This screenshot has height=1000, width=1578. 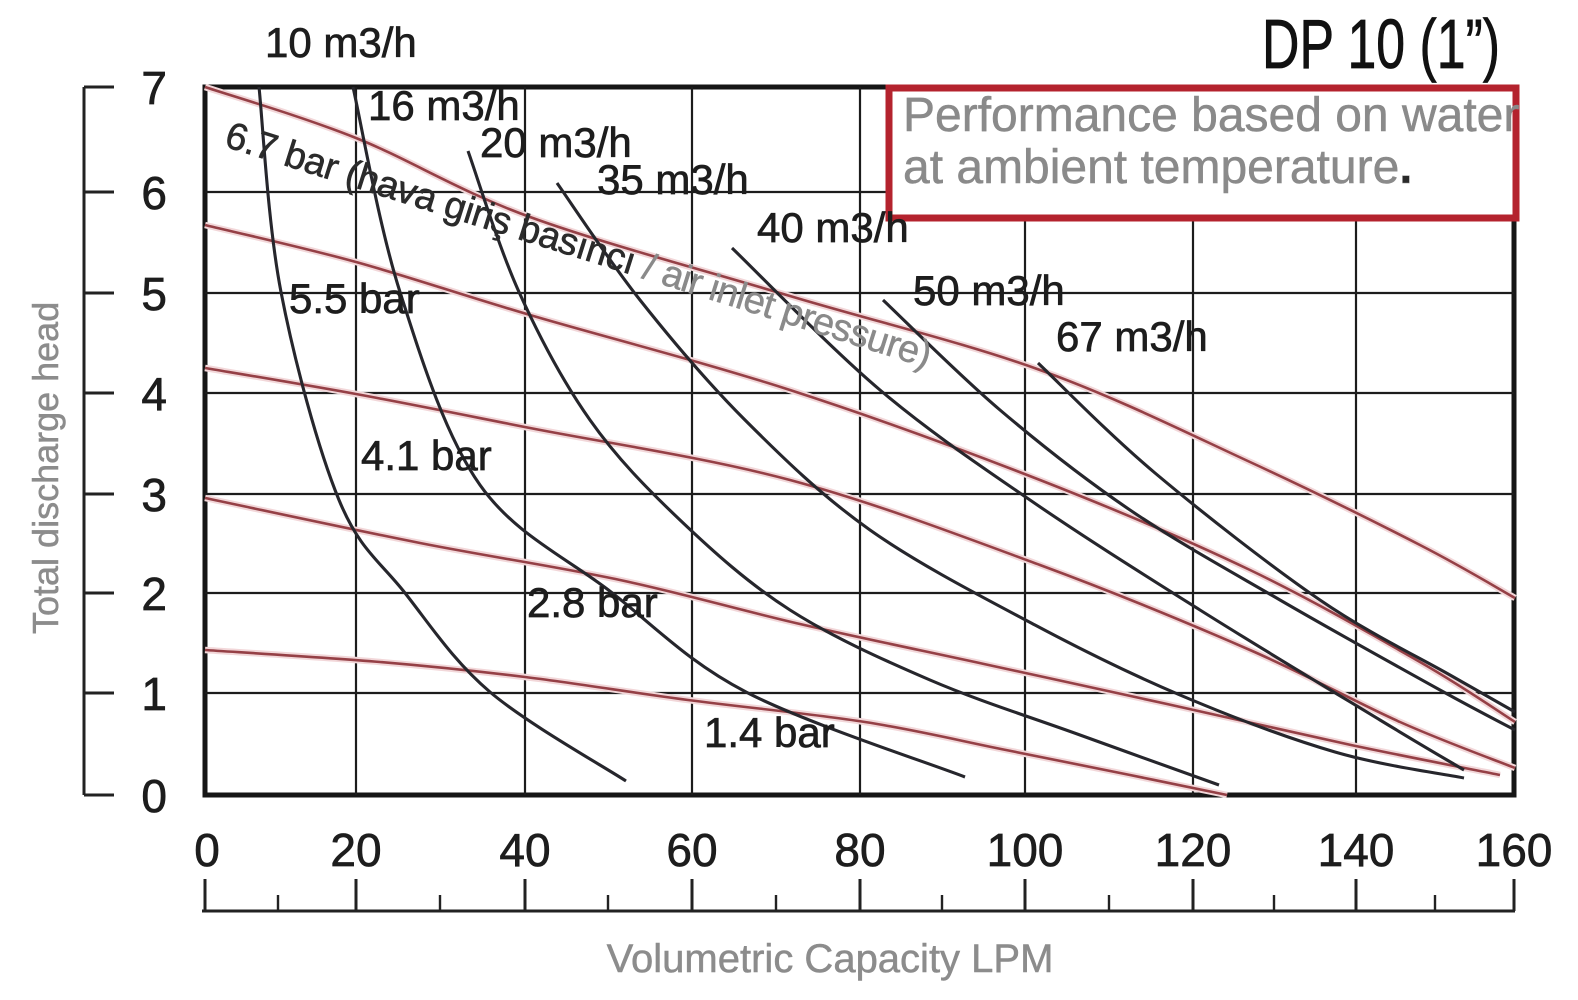 I want to click on svg-text: 60, so click(x=691, y=850).